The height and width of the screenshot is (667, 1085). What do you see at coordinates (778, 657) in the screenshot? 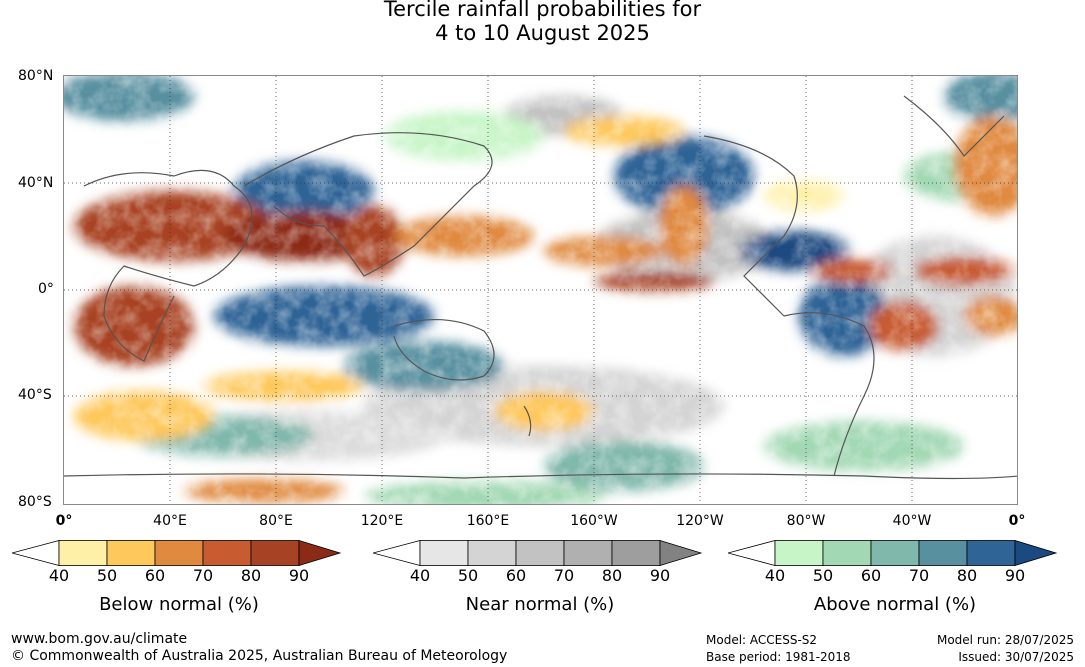
I see `base-period: Base period: 1981-2018` at bounding box center [778, 657].